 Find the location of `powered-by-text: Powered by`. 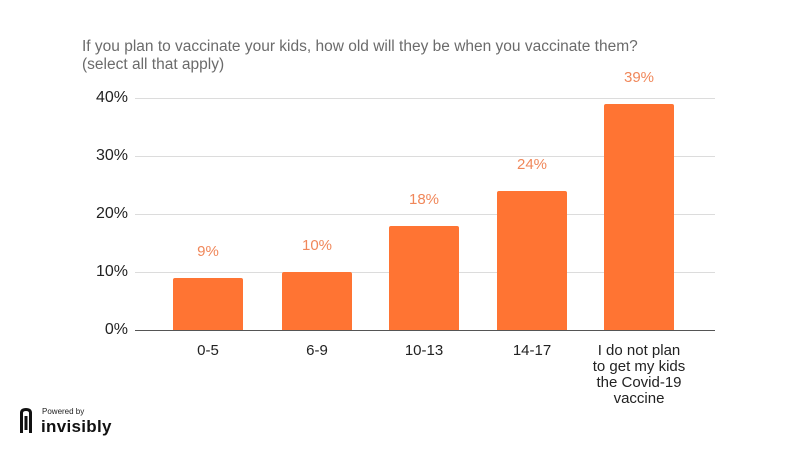

powered-by-text: Powered by is located at coordinates (63, 411).